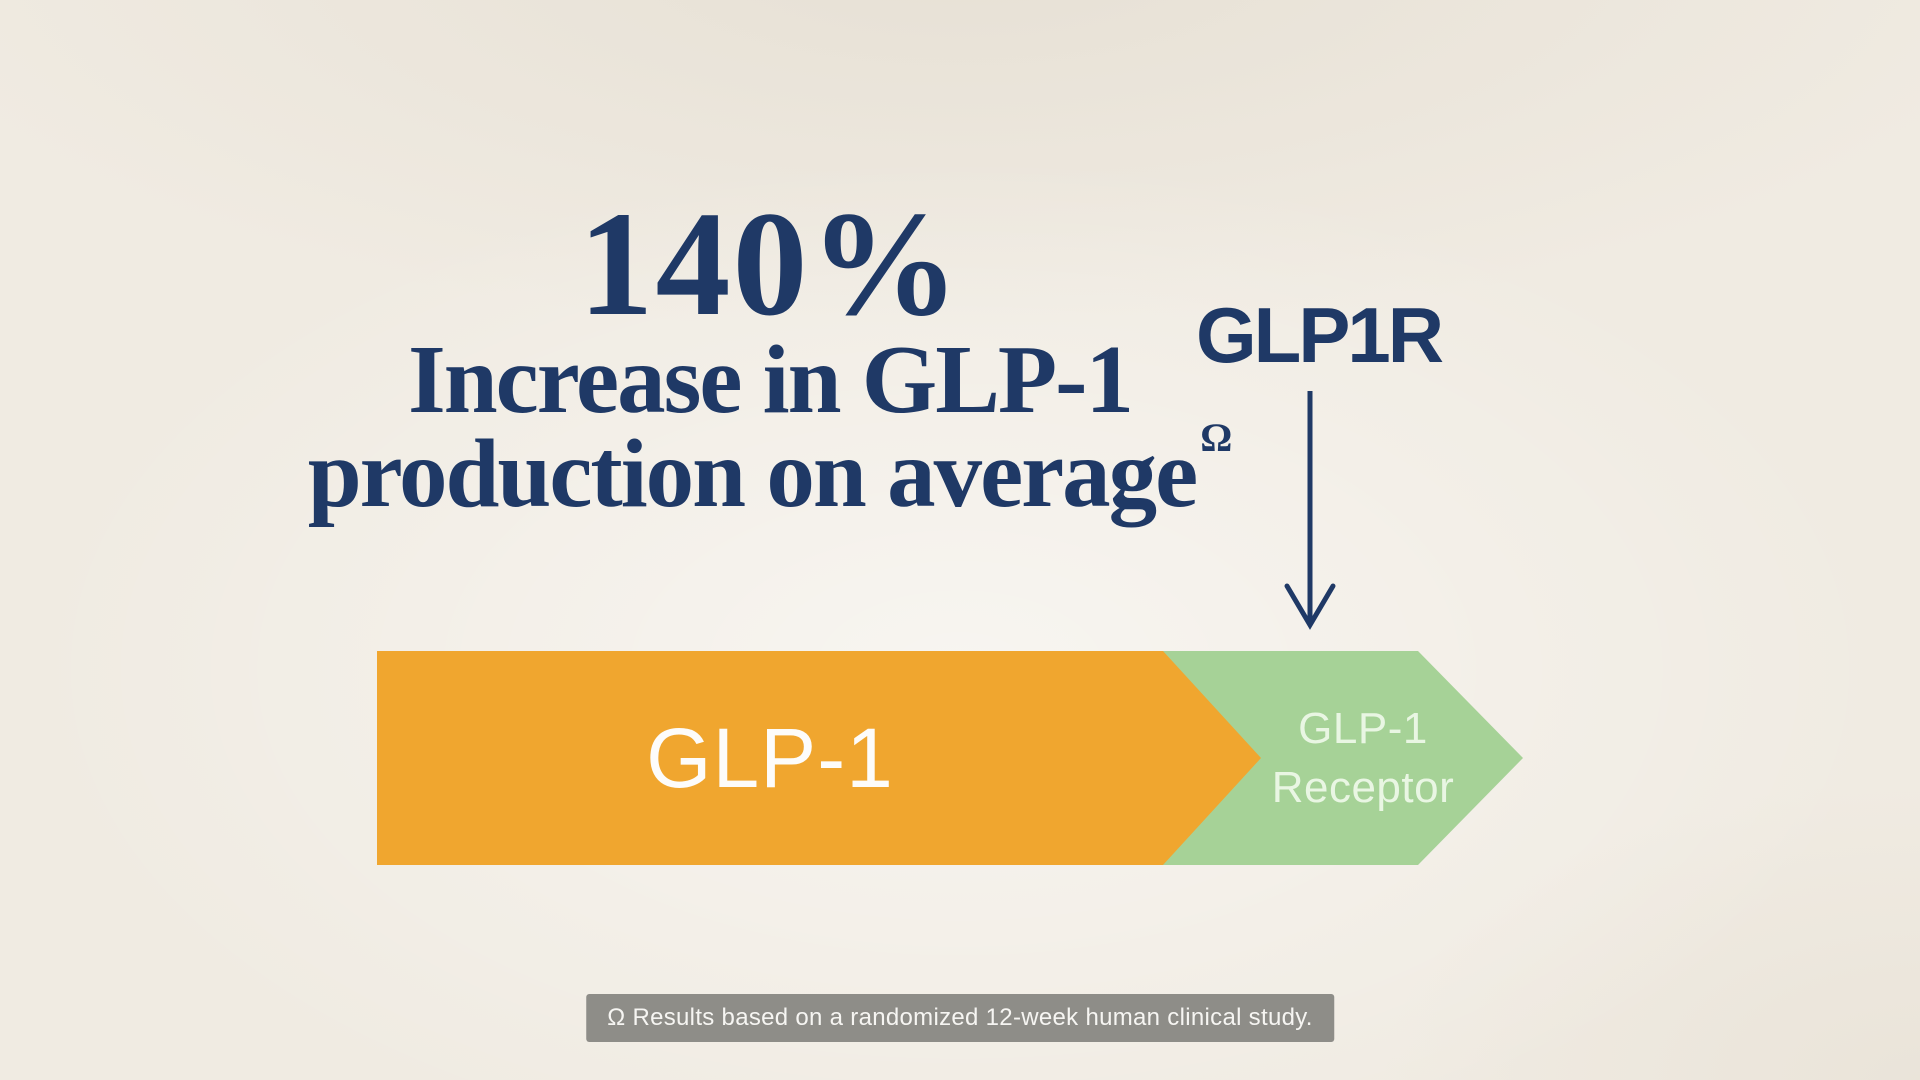 The height and width of the screenshot is (1080, 1920). Describe the element at coordinates (1216, 437) in the screenshot. I see `footnote-symbol: Ω` at that location.